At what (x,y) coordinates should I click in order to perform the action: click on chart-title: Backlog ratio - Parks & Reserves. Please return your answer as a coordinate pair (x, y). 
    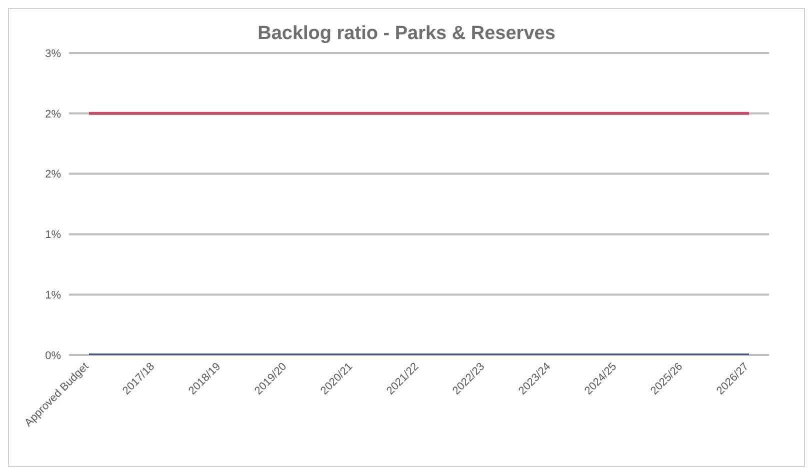
    Looking at the image, I should click on (406, 34).